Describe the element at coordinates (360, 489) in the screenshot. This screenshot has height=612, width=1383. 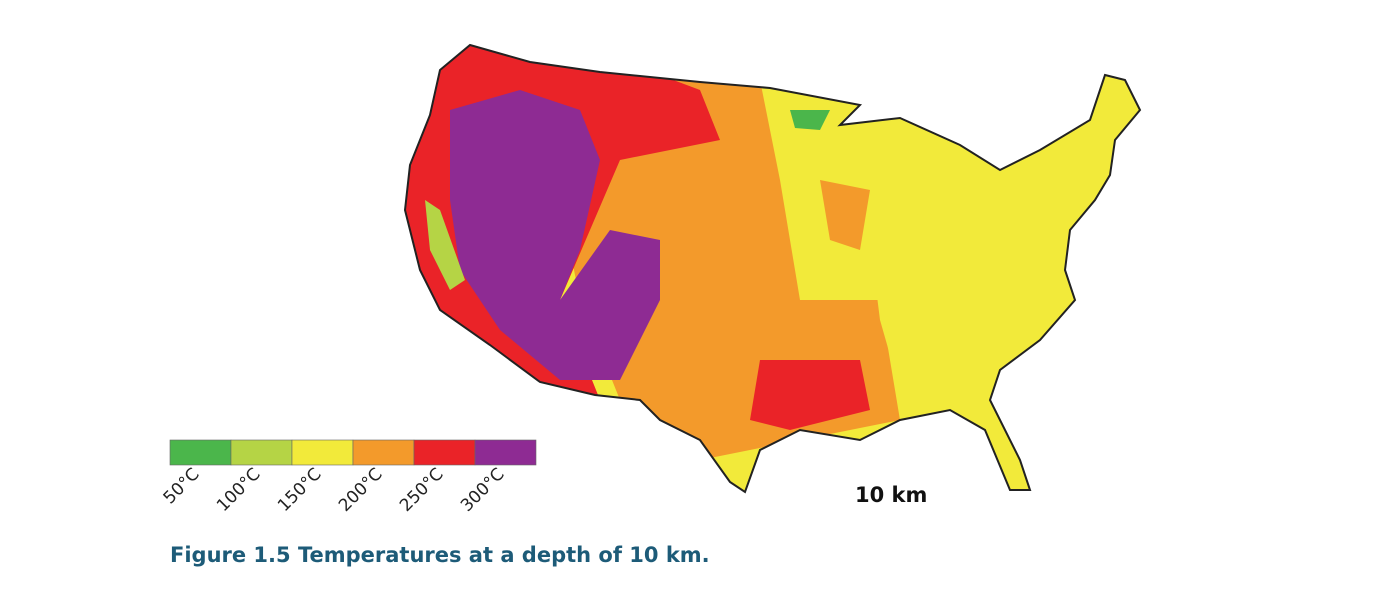
I see `legend-label: 200°C` at that location.